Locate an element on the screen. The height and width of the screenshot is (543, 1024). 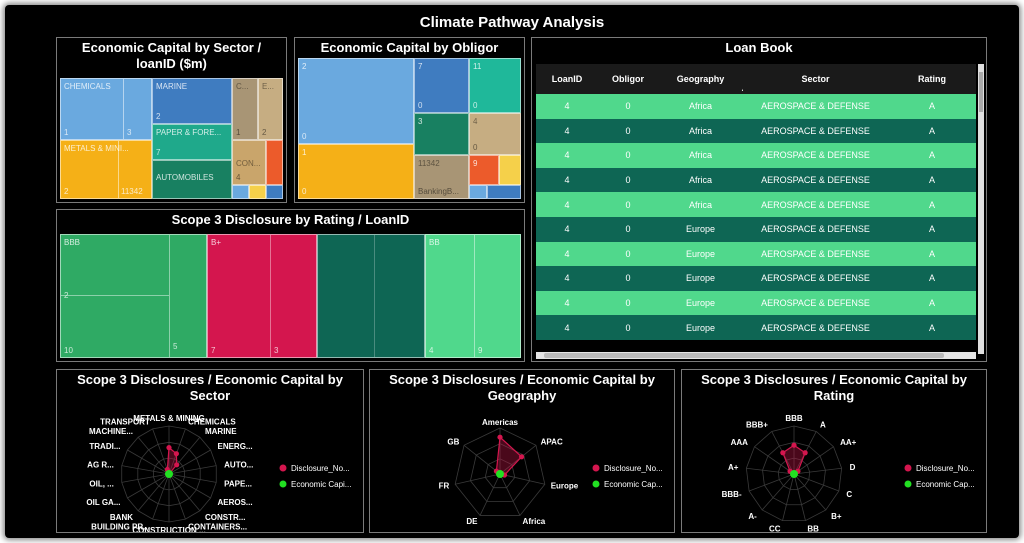
col-header-obligor: Obligor is located at coordinates (628, 79).